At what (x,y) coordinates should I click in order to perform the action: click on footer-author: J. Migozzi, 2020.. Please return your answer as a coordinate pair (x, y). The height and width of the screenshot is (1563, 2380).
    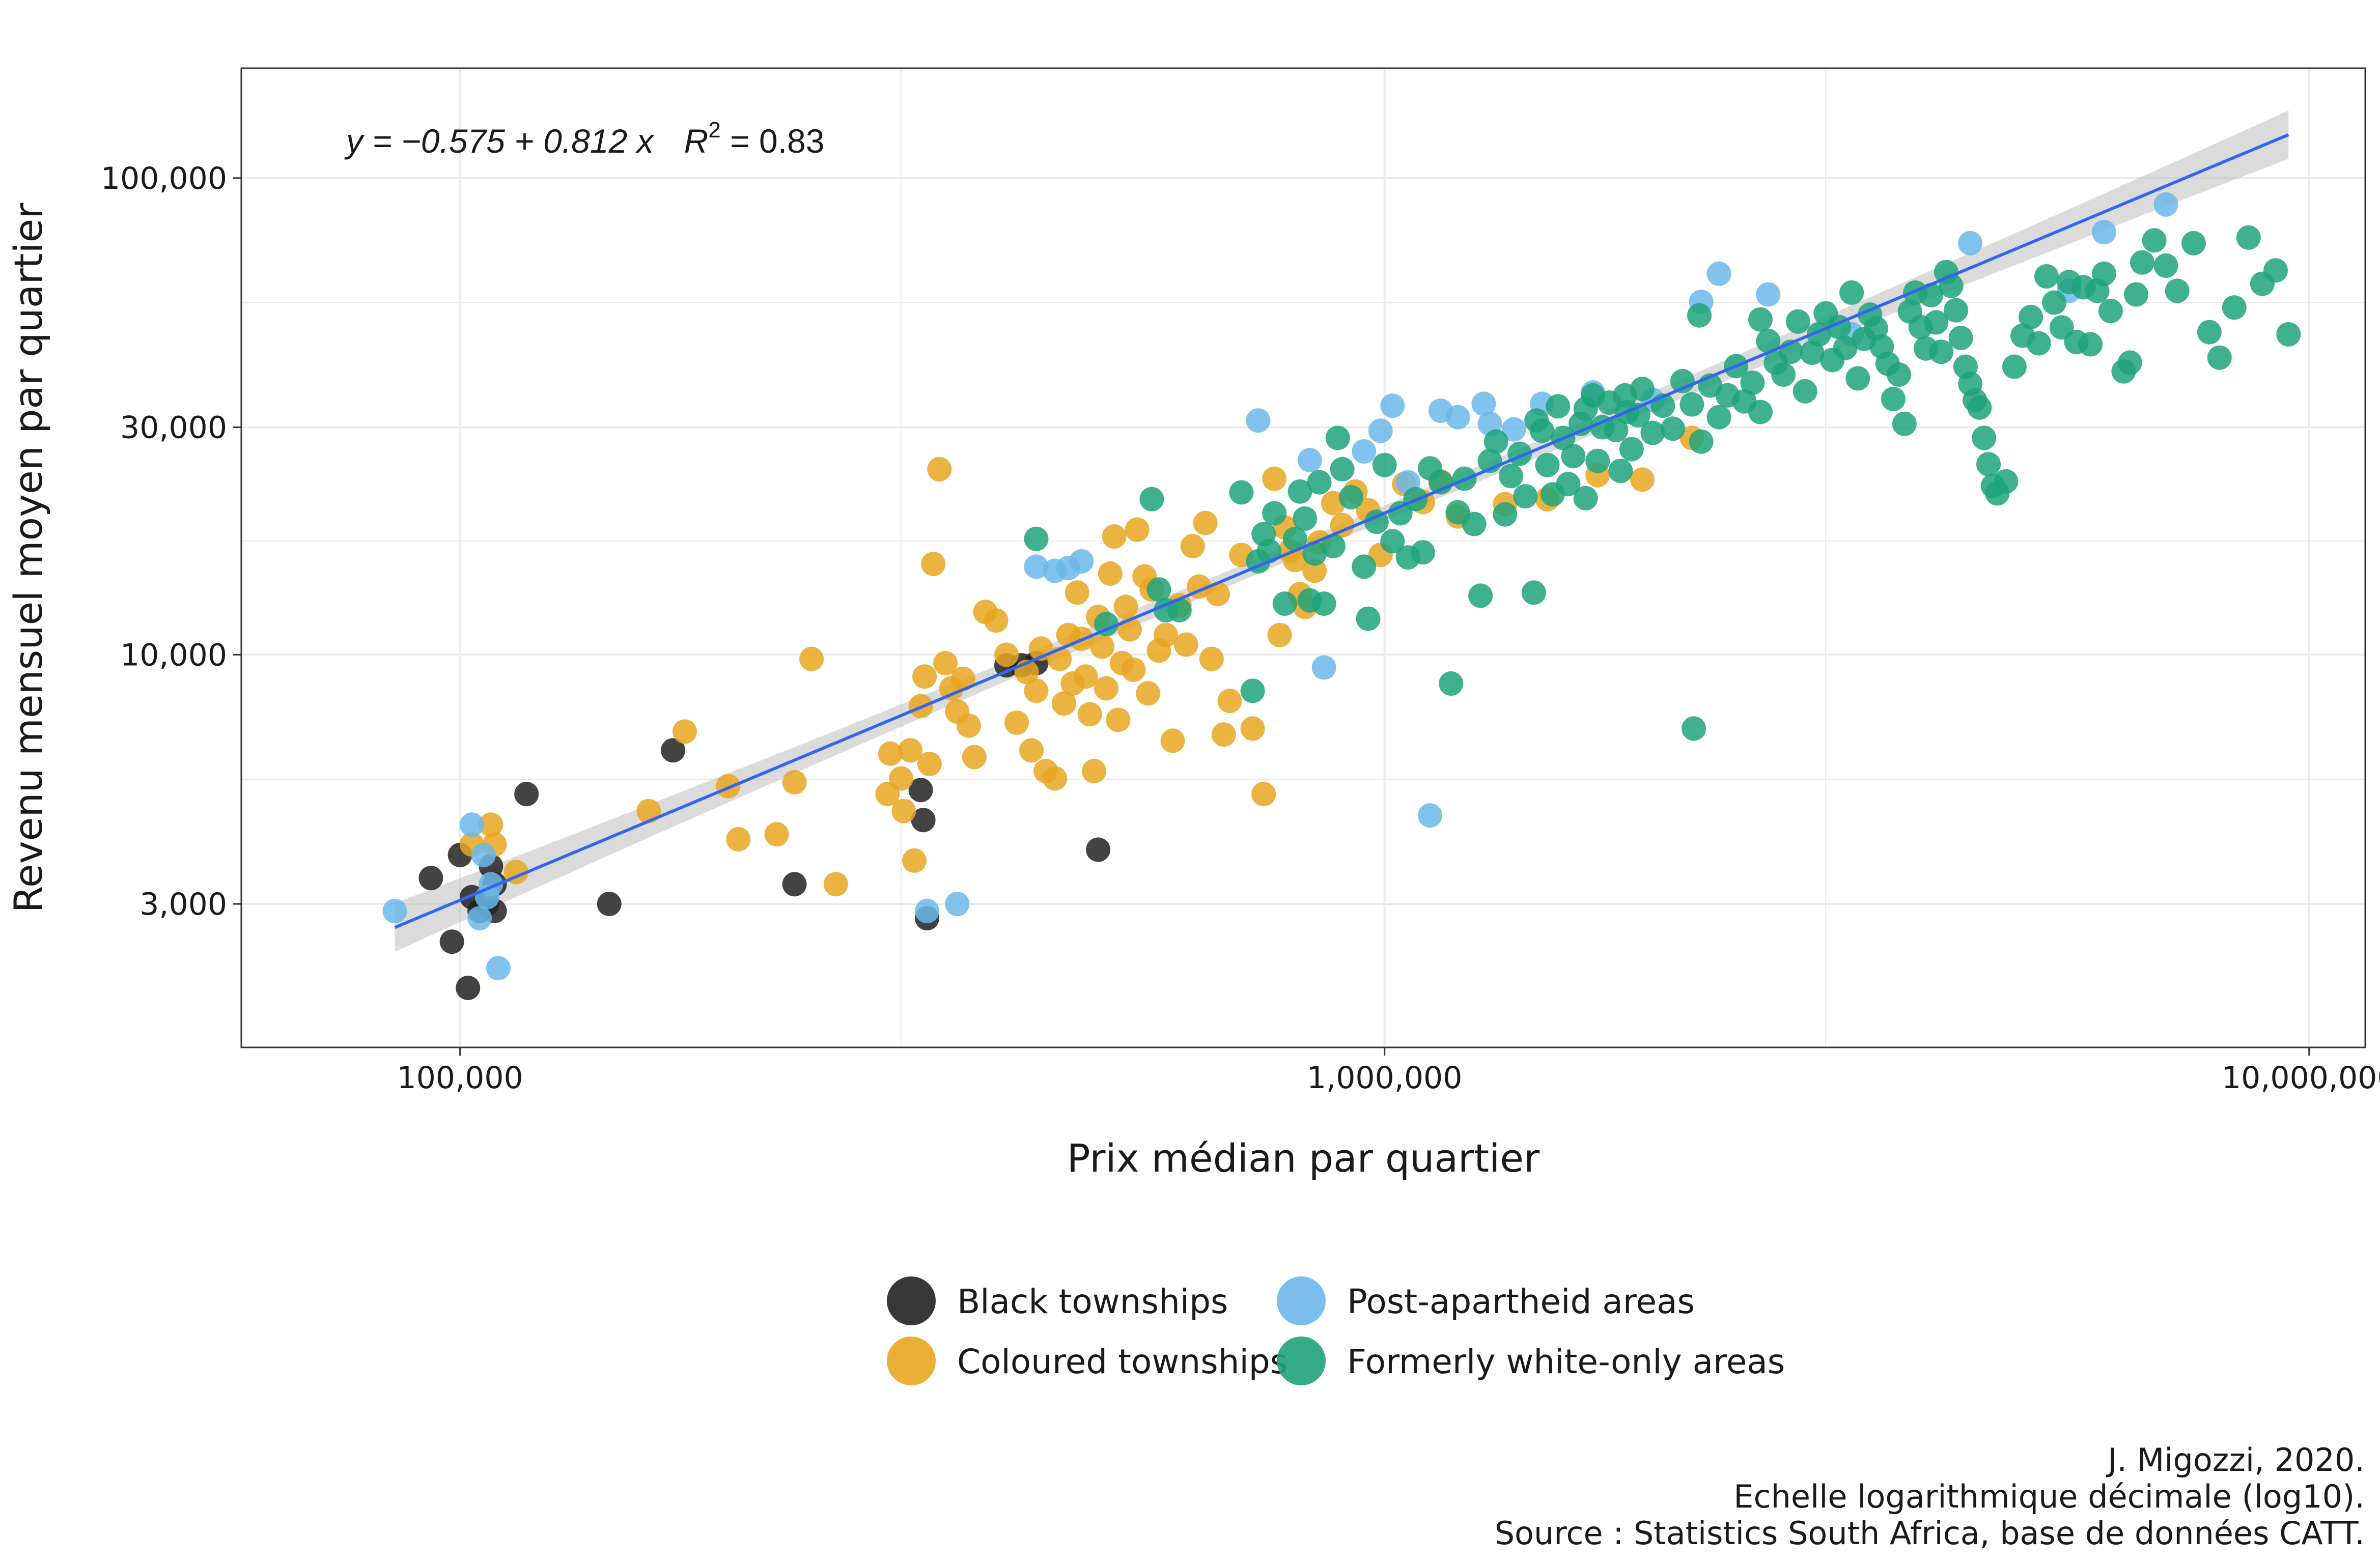
    Looking at the image, I should click on (2235, 1460).